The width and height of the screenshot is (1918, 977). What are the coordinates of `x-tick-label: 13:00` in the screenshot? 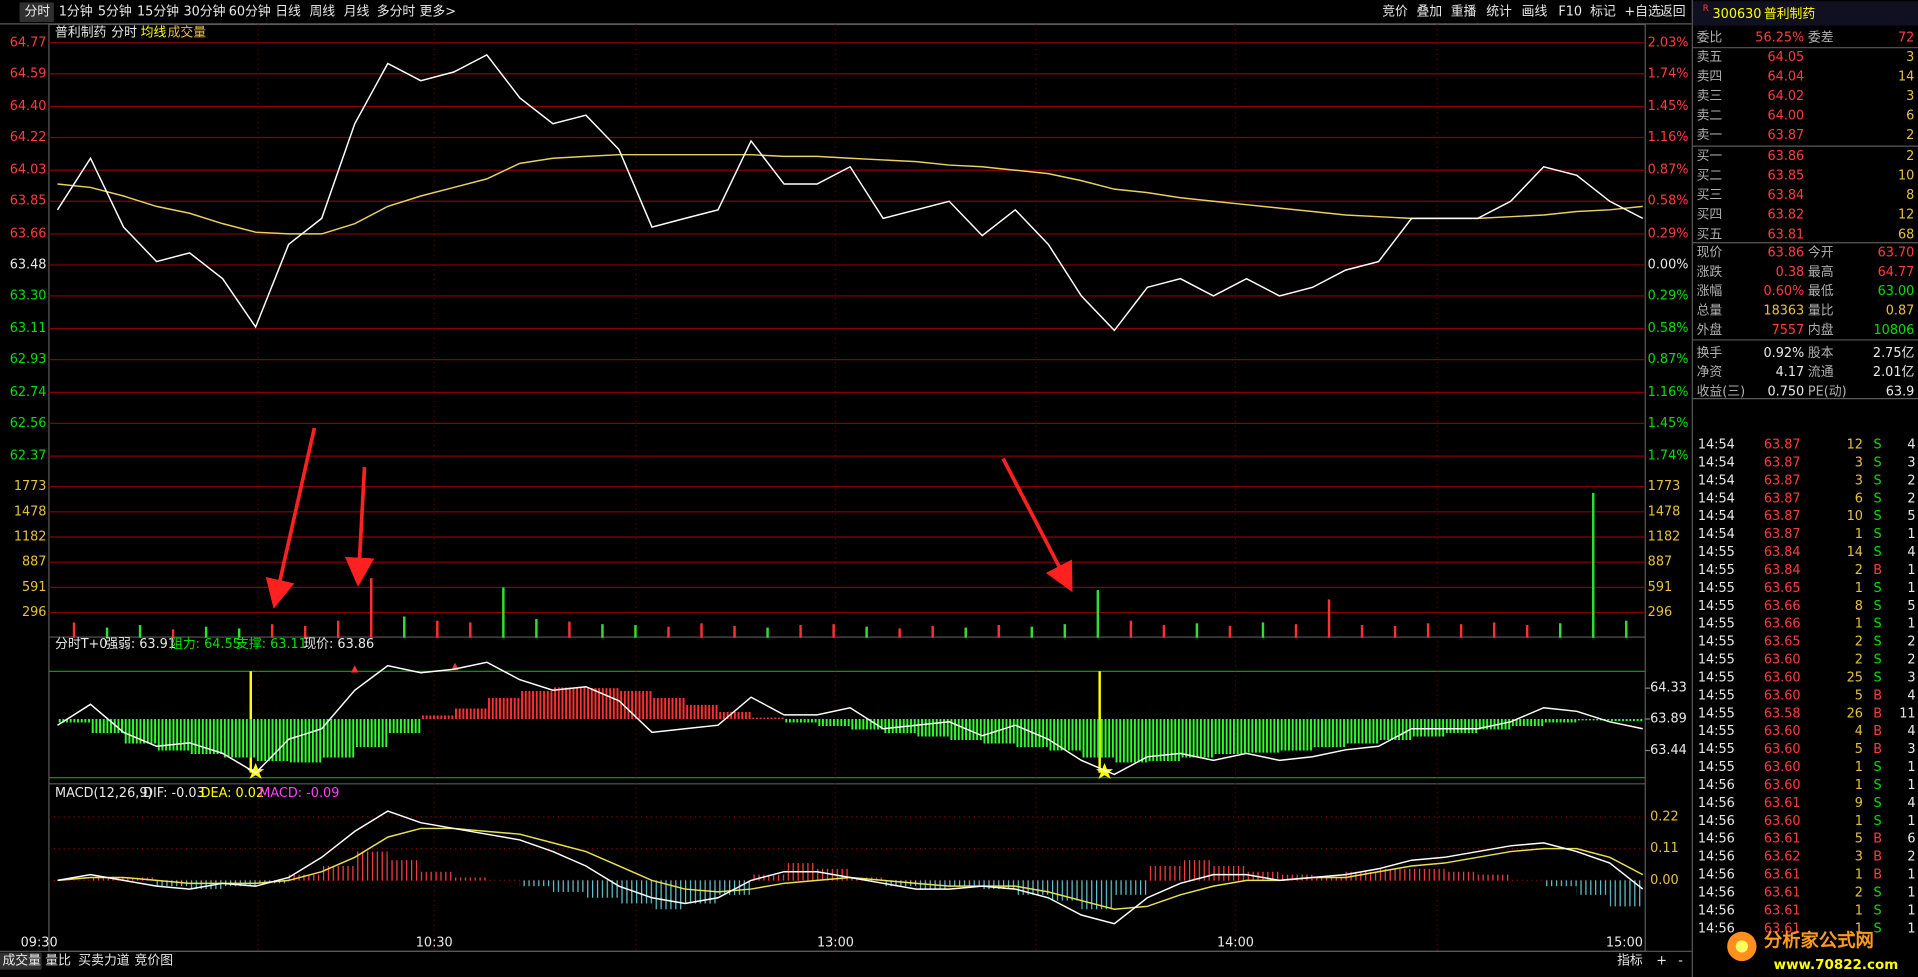 It's located at (835, 942).